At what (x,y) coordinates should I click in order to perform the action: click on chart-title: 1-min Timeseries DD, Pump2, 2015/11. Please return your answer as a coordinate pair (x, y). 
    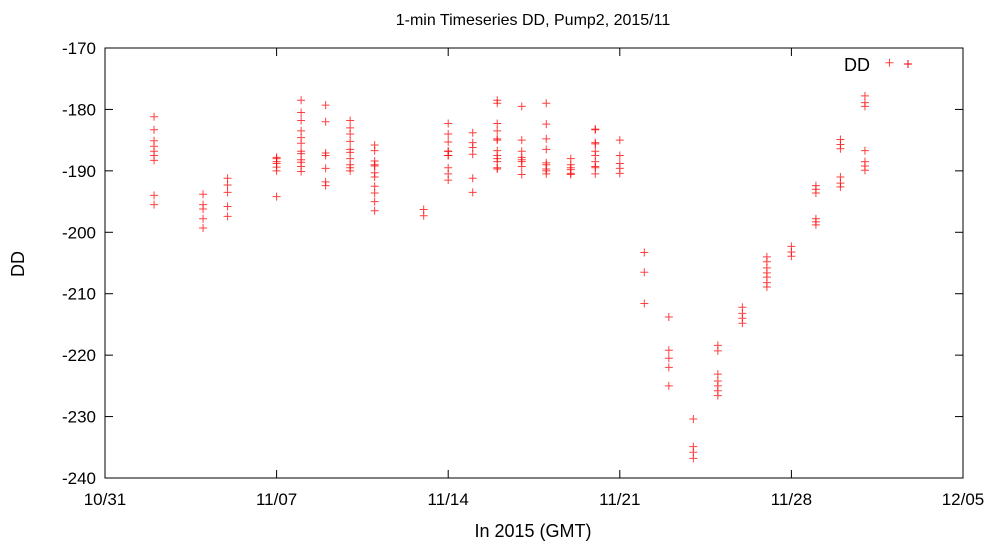
    Looking at the image, I should click on (533, 20).